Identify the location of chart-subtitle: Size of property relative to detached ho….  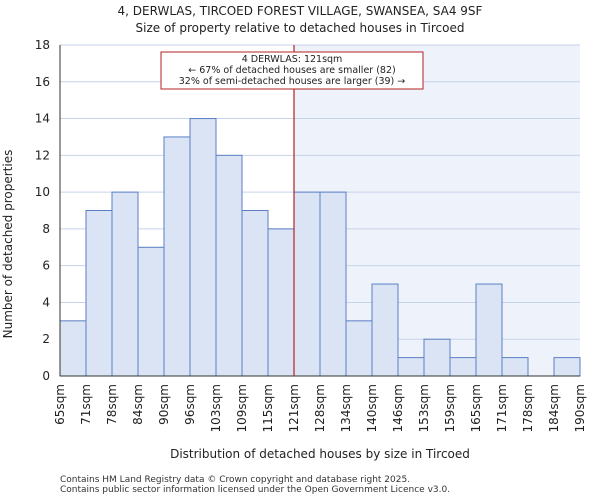
(300, 28).